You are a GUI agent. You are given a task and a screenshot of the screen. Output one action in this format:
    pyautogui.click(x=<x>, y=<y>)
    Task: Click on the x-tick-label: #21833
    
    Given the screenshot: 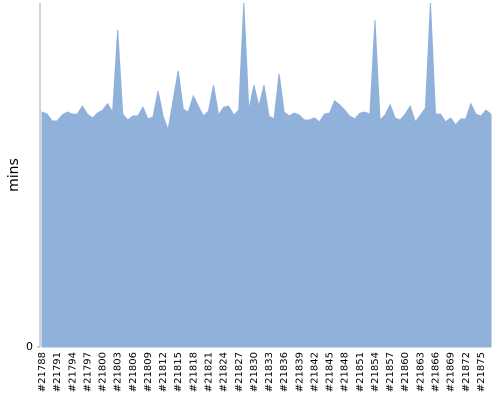 What is the action you would take?
    pyautogui.click(x=269, y=372)
    